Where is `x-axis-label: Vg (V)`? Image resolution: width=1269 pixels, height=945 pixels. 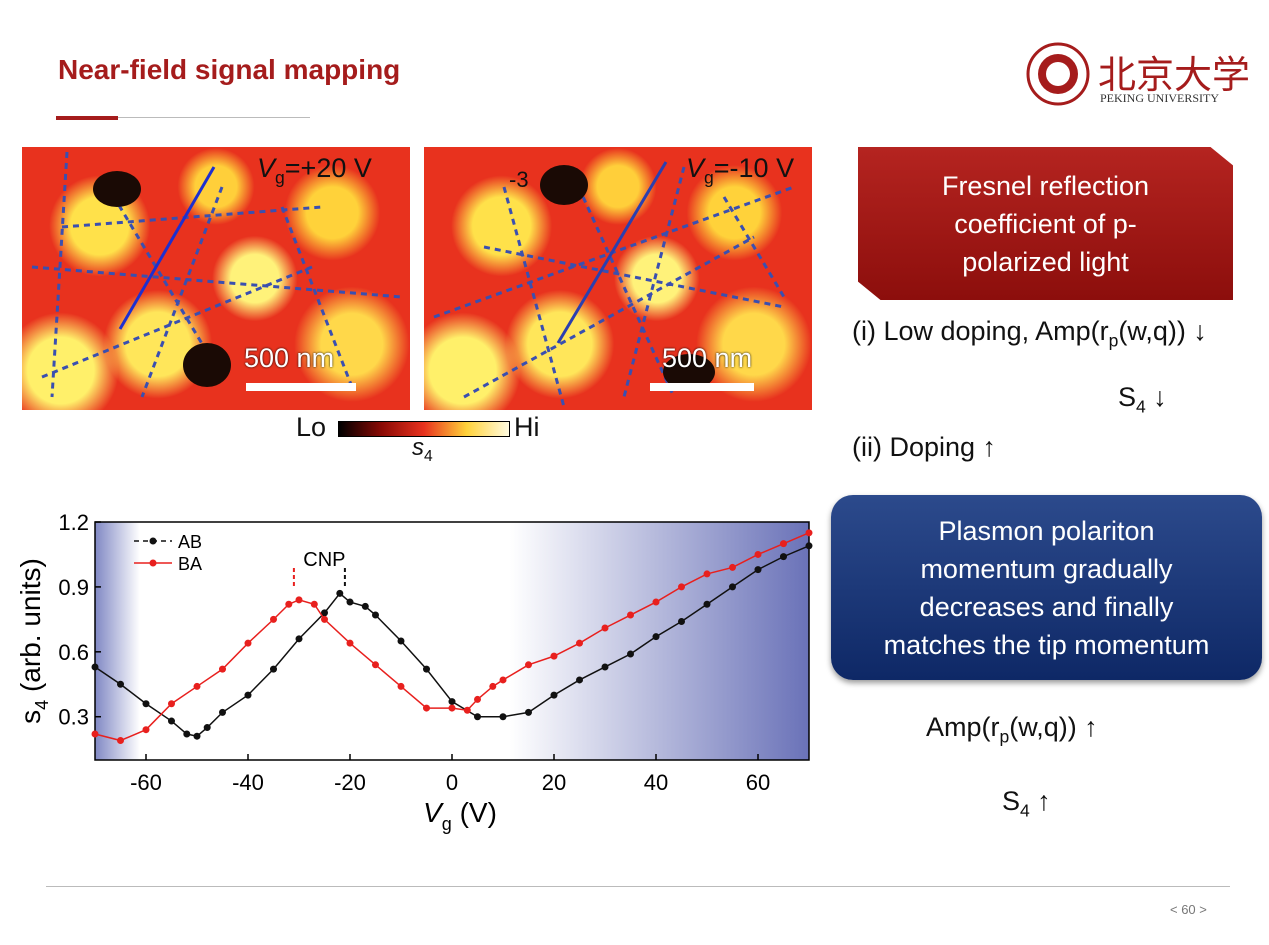
x-axis-label: Vg (V) is located at coordinates (460, 815).